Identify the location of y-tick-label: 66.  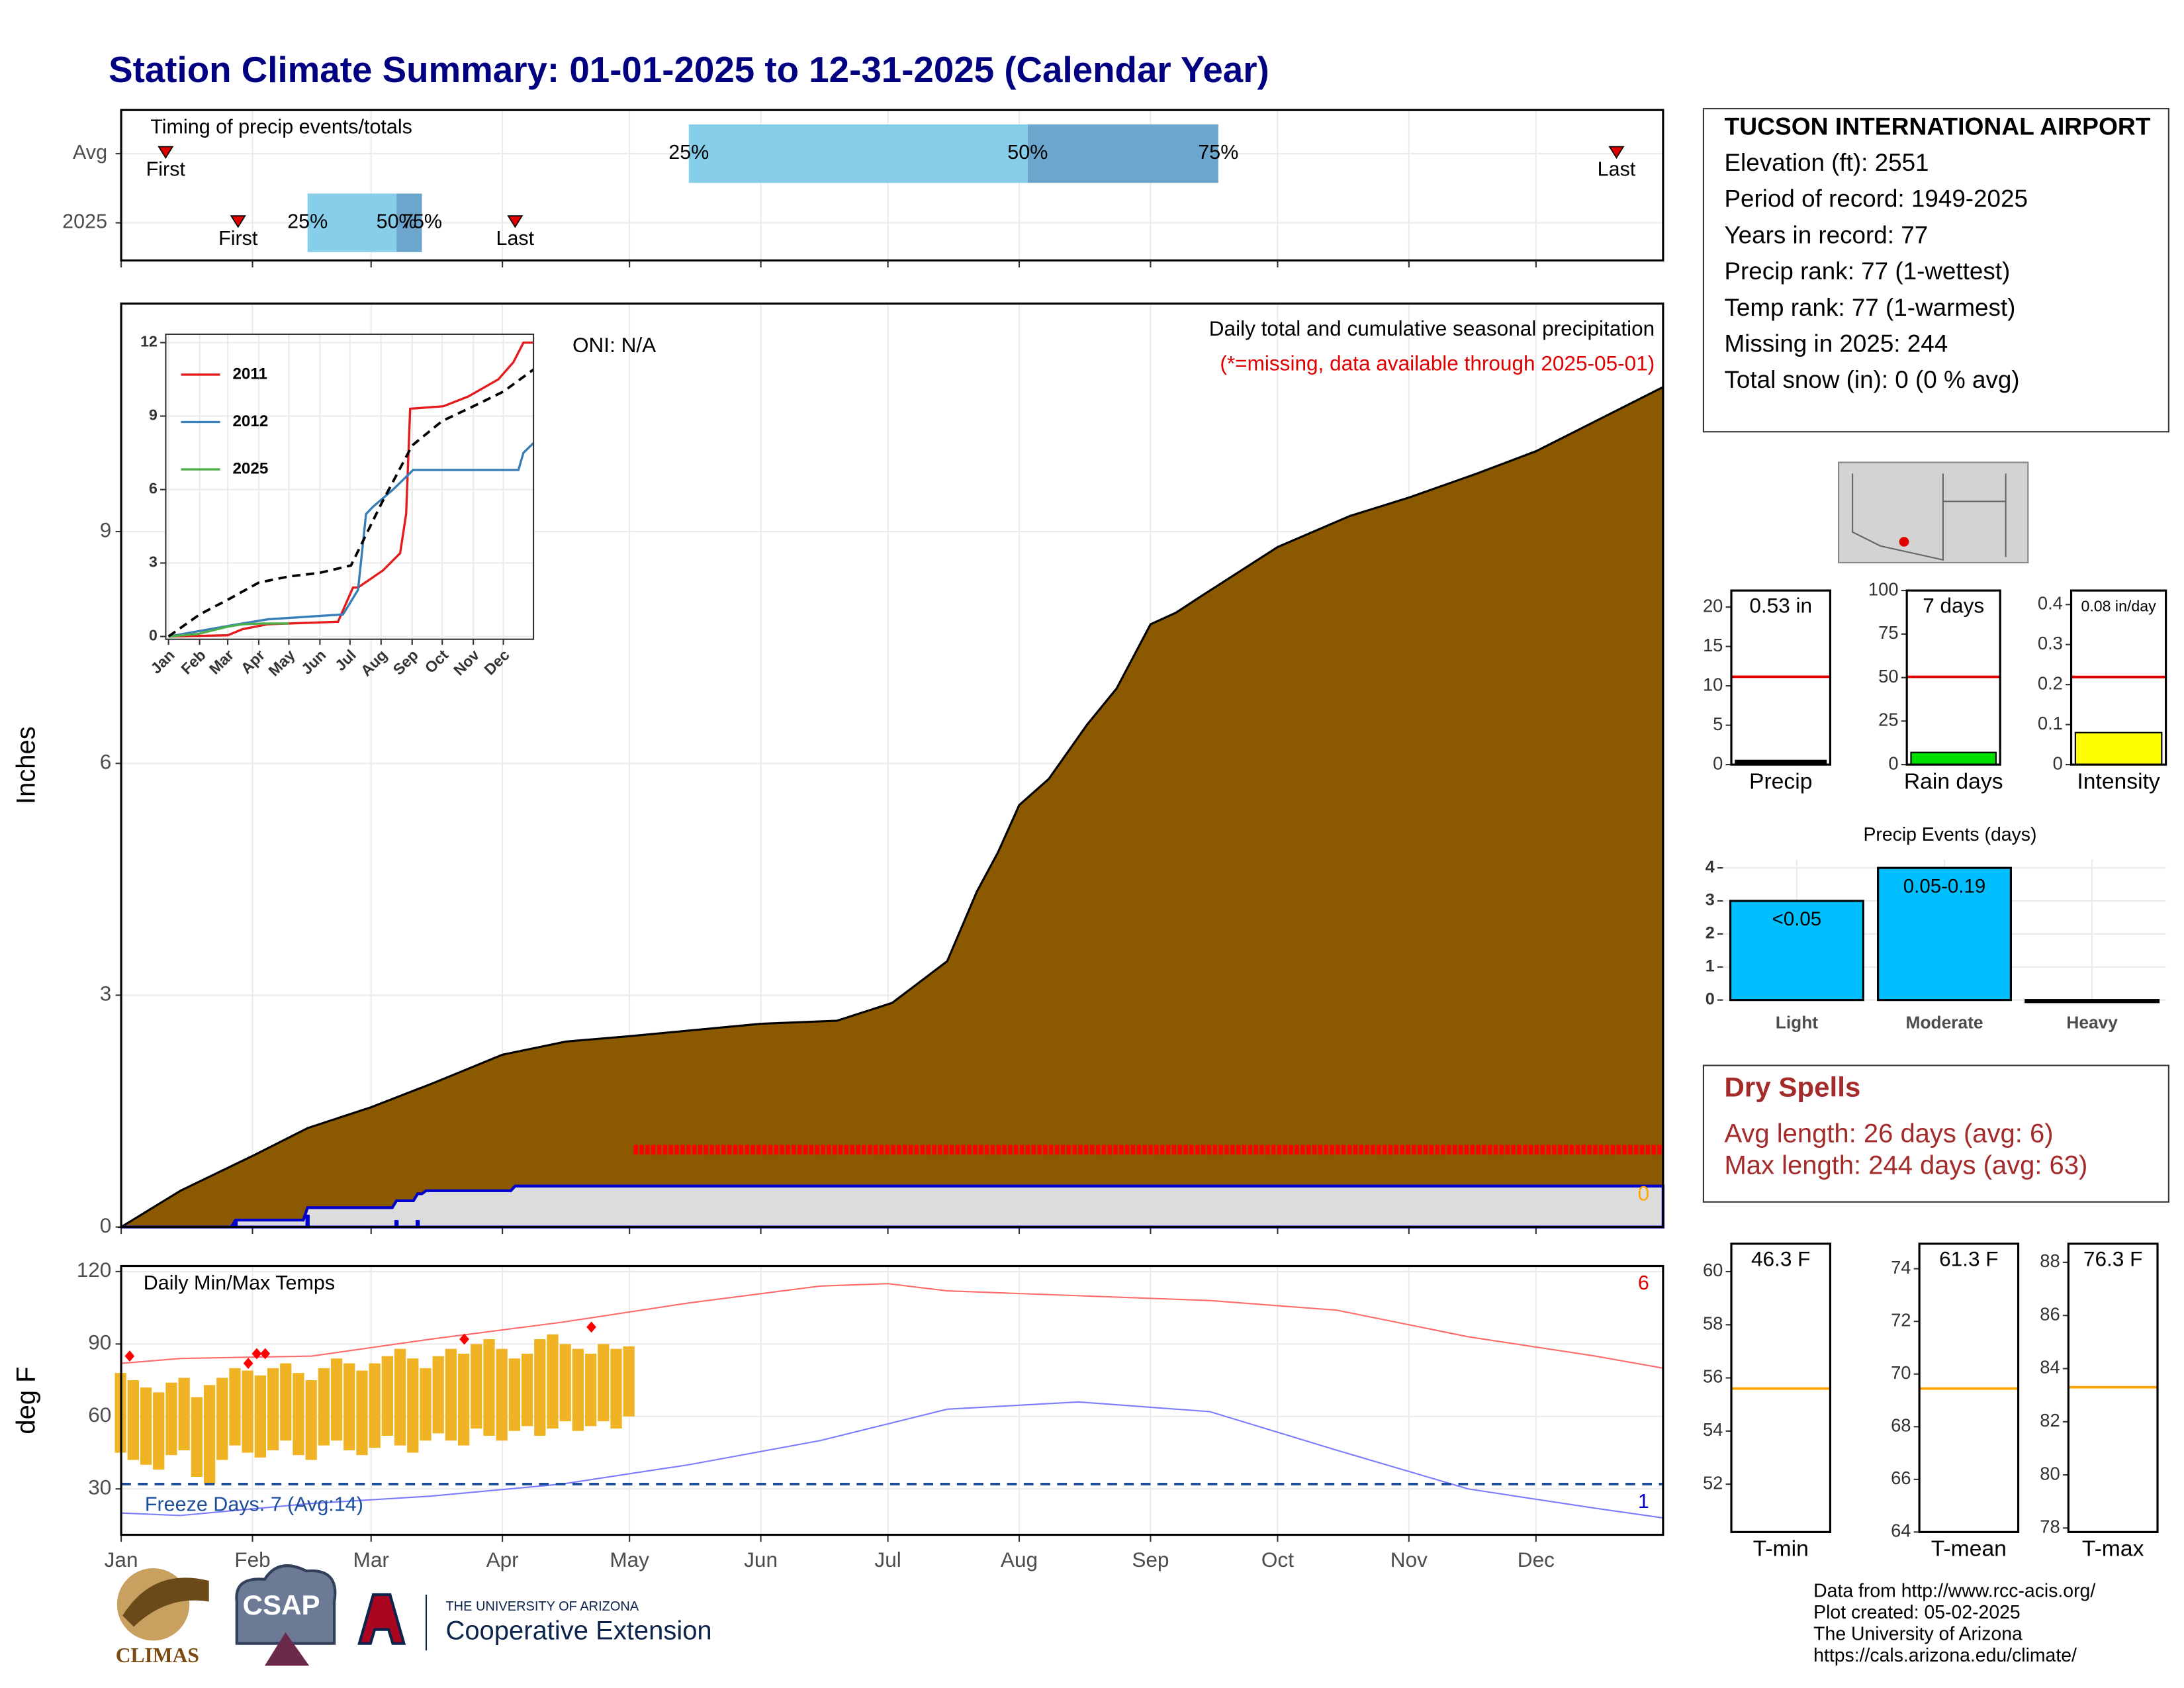
(1901, 1478).